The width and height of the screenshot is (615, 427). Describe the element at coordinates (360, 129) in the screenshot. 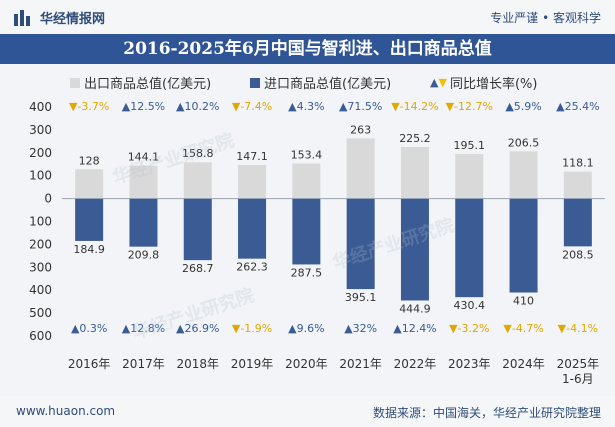

I see `export-value-label: 263` at that location.